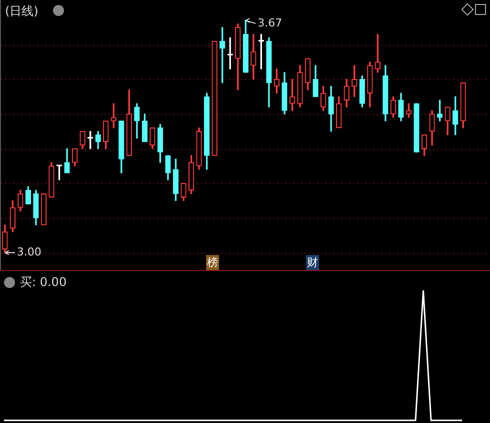 Image resolution: width=490 pixels, height=423 pixels. What do you see at coordinates (21, 11) in the screenshot?
I see `chart-title: (日线)` at bounding box center [21, 11].